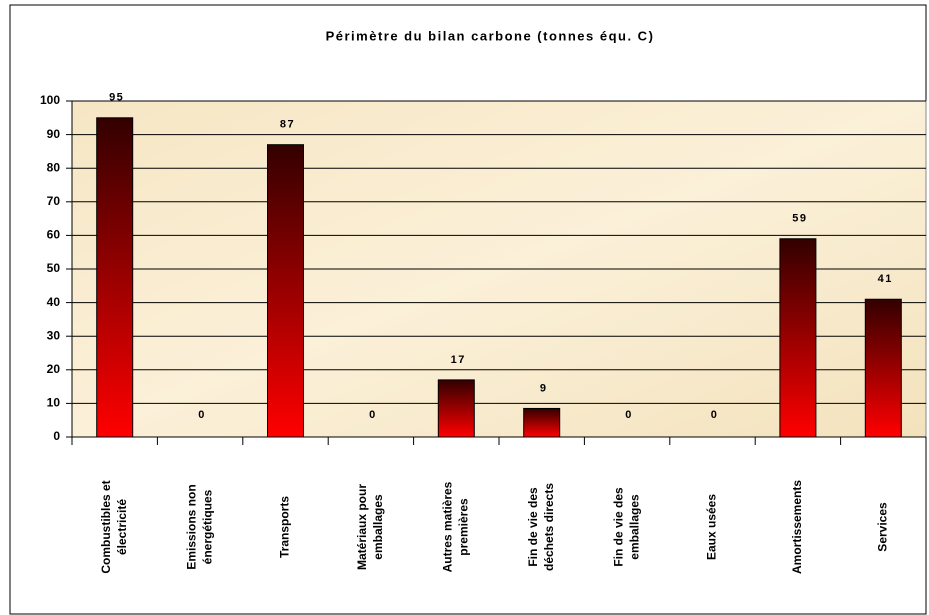 Image resolution: width=929 pixels, height=615 pixels. What do you see at coordinates (455, 526) in the screenshot?
I see `x-tick-label-group: Autres matières premières` at bounding box center [455, 526].